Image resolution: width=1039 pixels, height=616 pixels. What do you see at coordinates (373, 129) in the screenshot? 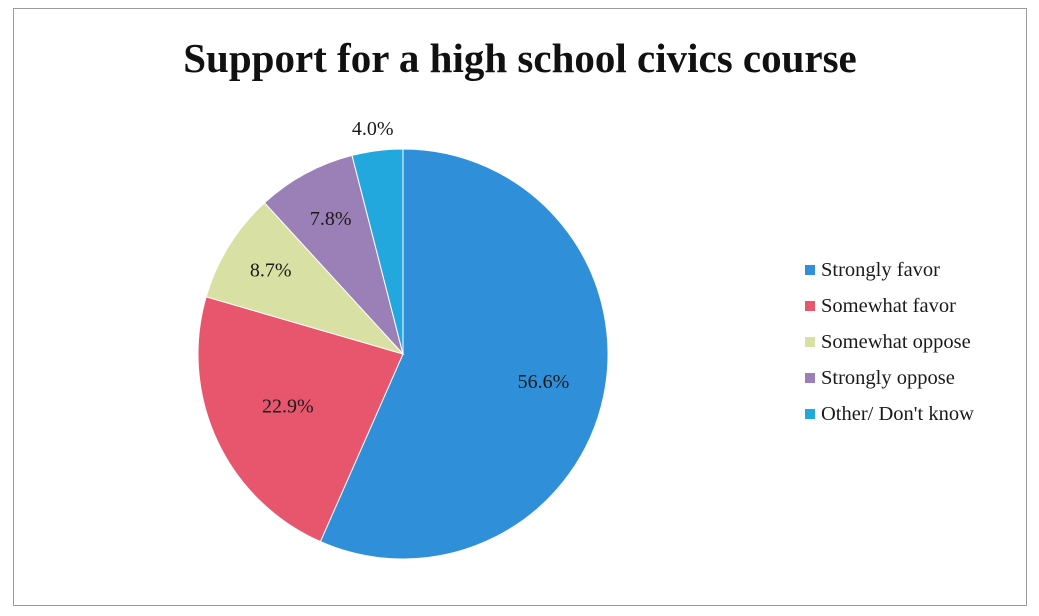
I see `data-label-other-don-t-know: 4.0%` at bounding box center [373, 129].